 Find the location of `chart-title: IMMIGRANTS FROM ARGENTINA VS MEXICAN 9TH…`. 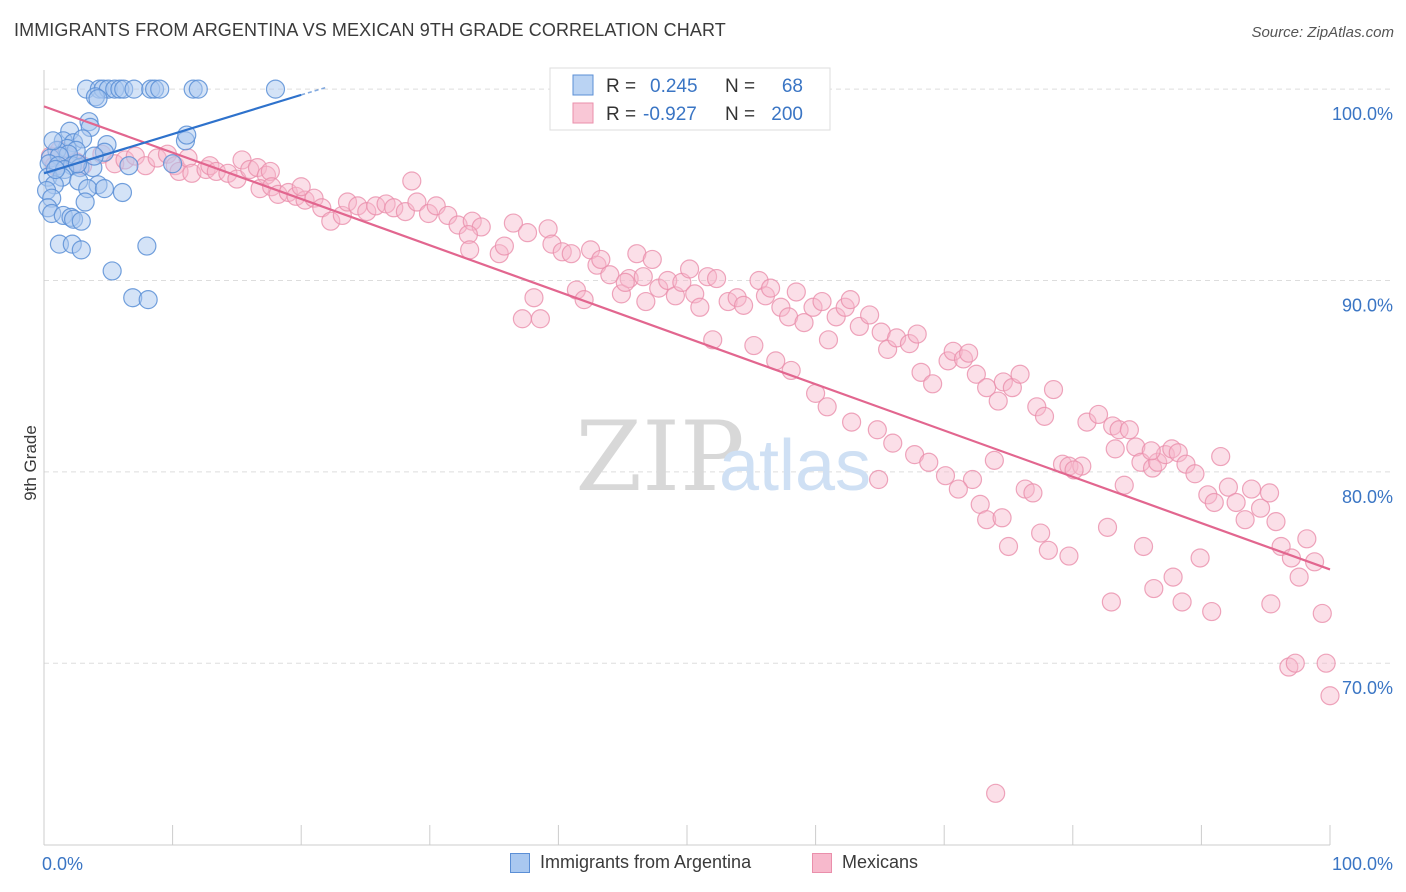

chart-title: IMMIGRANTS FROM ARGENTINA VS MEXICAN 9TH… is located at coordinates (370, 30).